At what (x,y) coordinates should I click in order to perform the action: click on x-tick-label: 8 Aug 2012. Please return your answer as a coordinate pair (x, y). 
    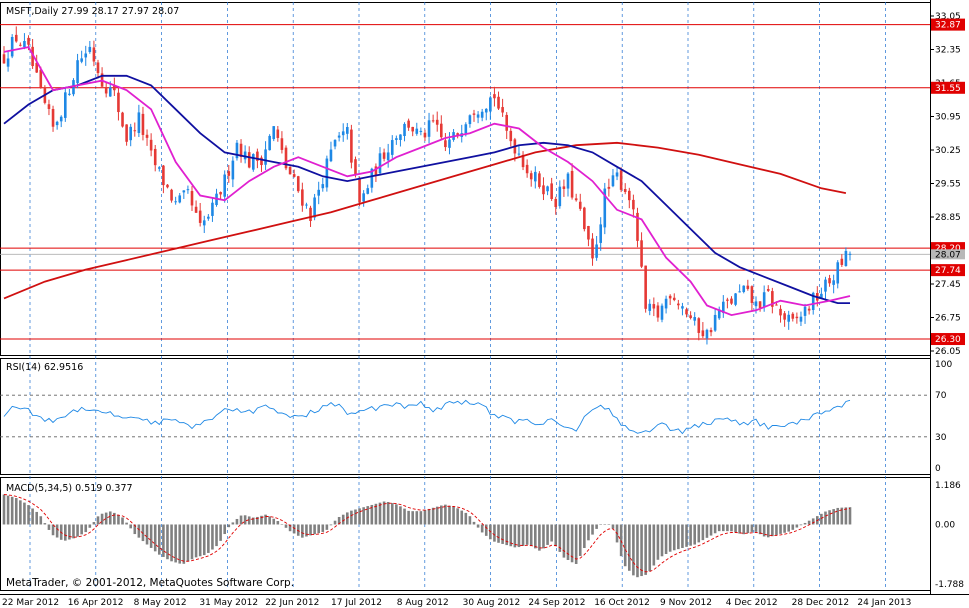
    Looking at the image, I should click on (423, 603).